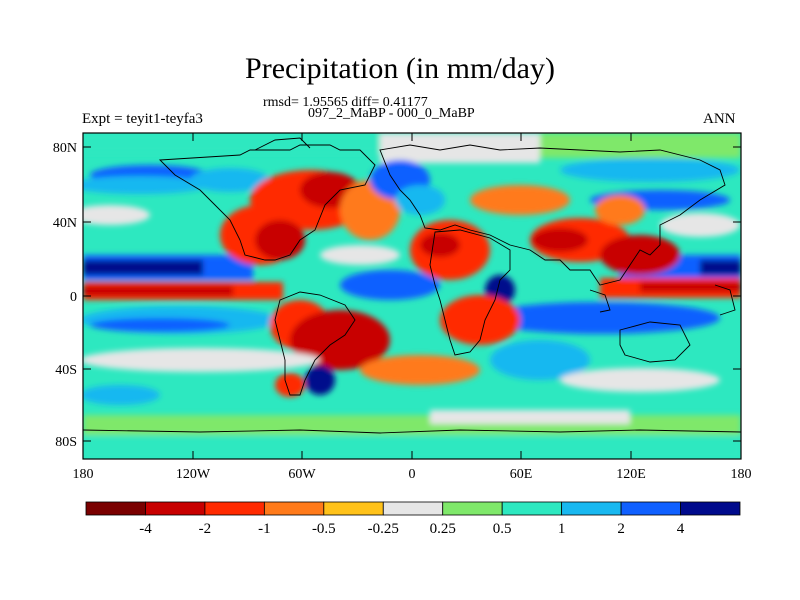 The width and height of the screenshot is (800, 600). Describe the element at coordinates (443, 529) in the screenshot. I see `colorbar-label: 0.25` at that location.